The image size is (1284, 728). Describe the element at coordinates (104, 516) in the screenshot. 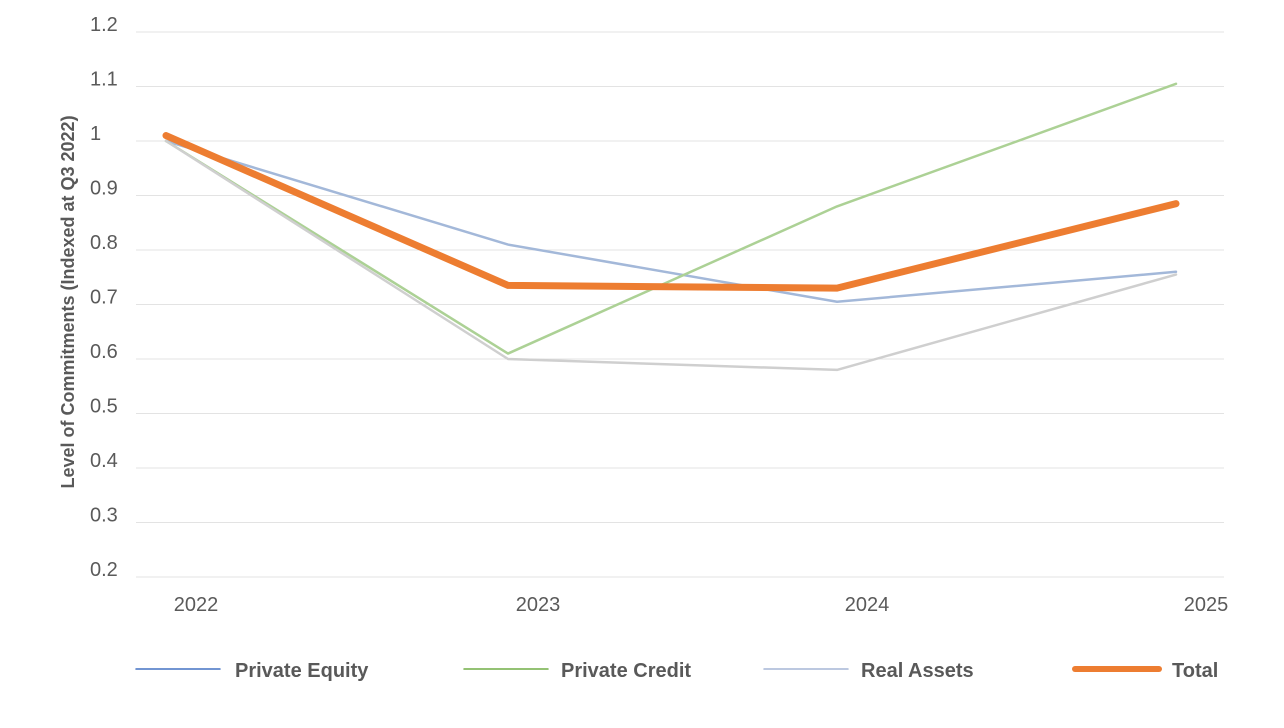

I see `y-tick-label: 0.3` at that location.